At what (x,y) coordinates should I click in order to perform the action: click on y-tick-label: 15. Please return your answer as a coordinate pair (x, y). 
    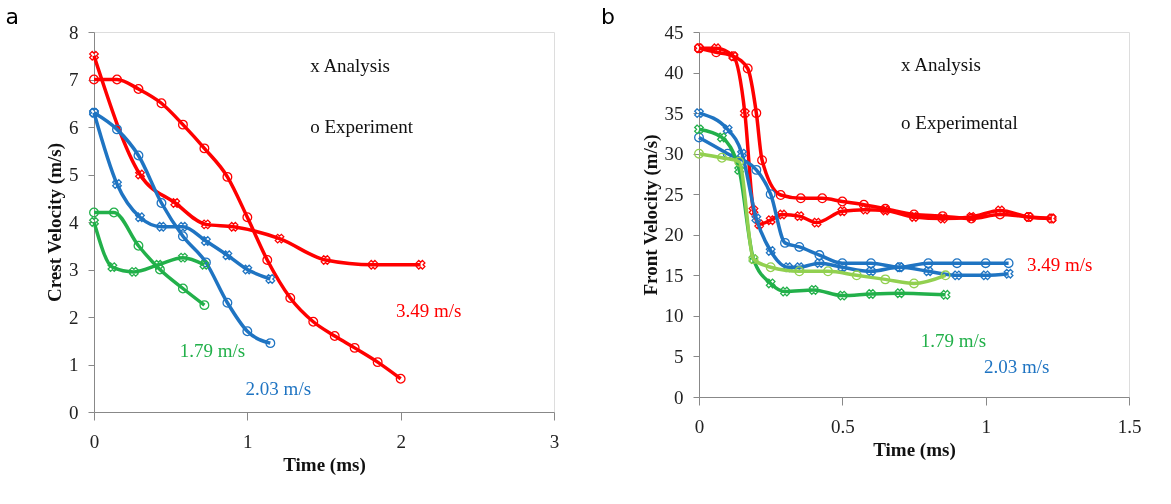
    Looking at the image, I should click on (674, 275).